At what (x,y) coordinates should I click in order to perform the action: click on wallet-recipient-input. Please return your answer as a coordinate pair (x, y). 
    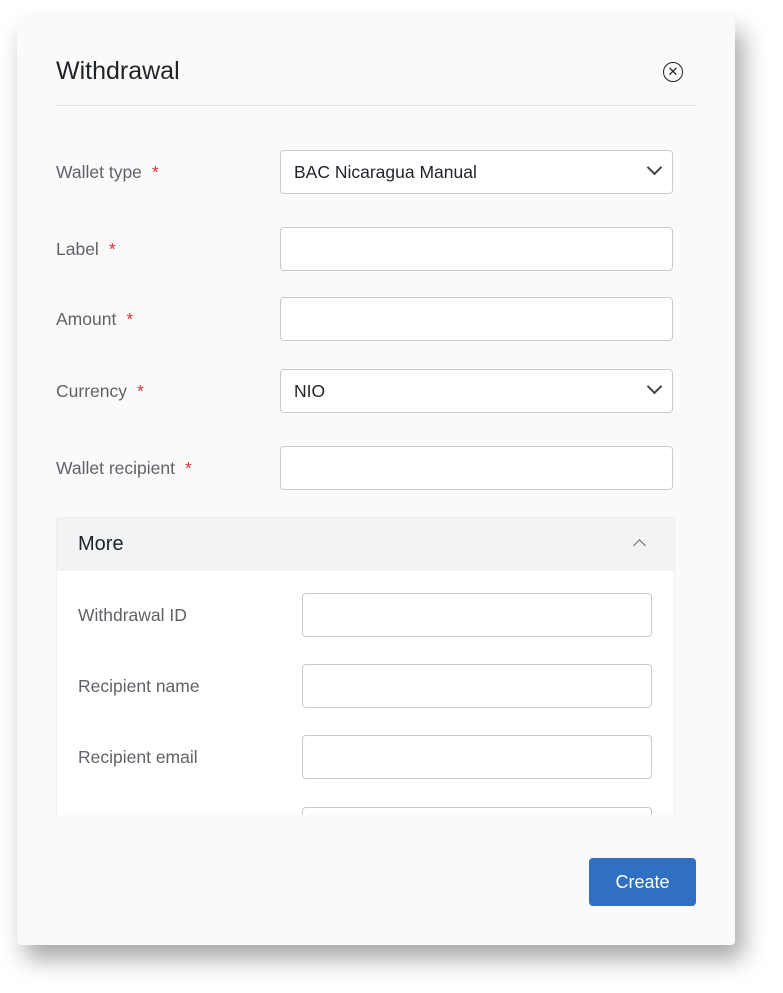
    Looking at the image, I should click on (476, 468).